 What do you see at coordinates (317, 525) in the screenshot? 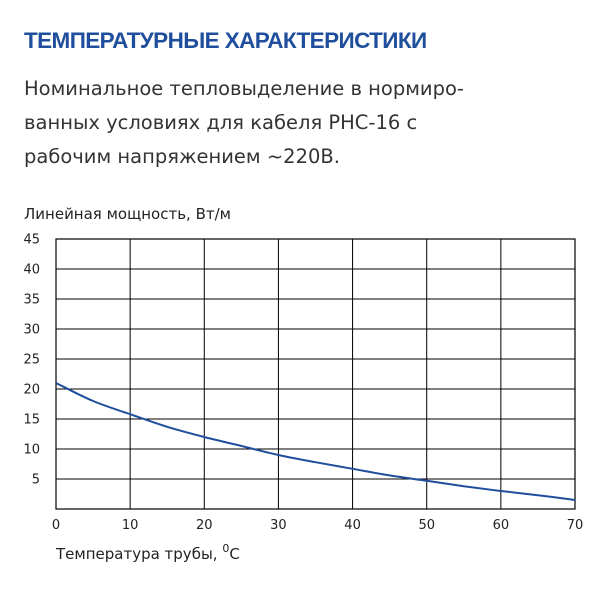
I see `x-tick-labels: 0 10 20 30 40 50 60 70` at bounding box center [317, 525].